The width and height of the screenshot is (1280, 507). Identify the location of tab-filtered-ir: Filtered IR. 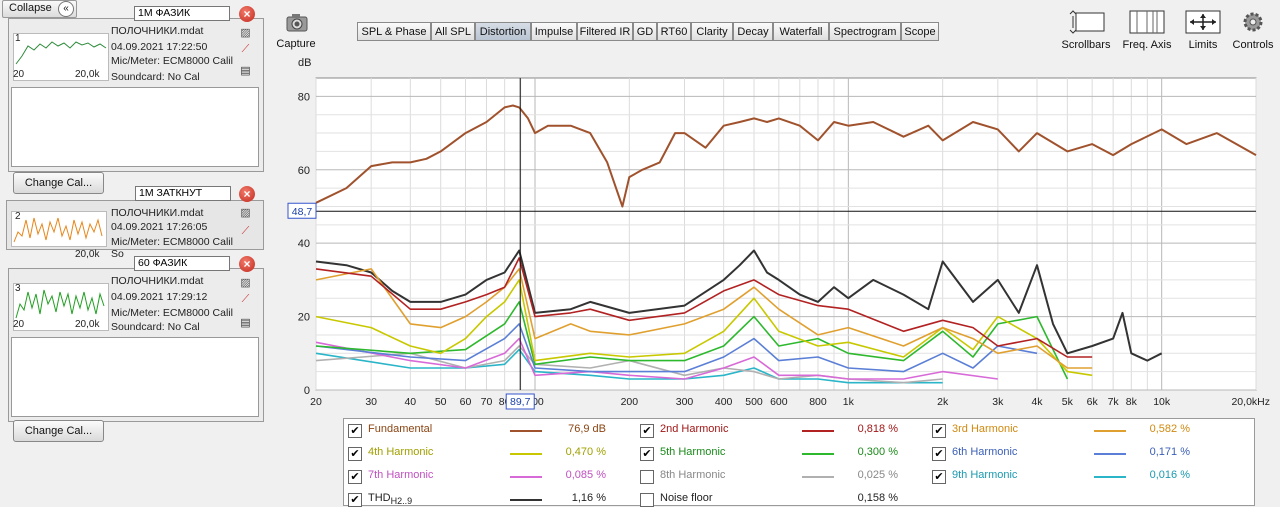
(605, 31).